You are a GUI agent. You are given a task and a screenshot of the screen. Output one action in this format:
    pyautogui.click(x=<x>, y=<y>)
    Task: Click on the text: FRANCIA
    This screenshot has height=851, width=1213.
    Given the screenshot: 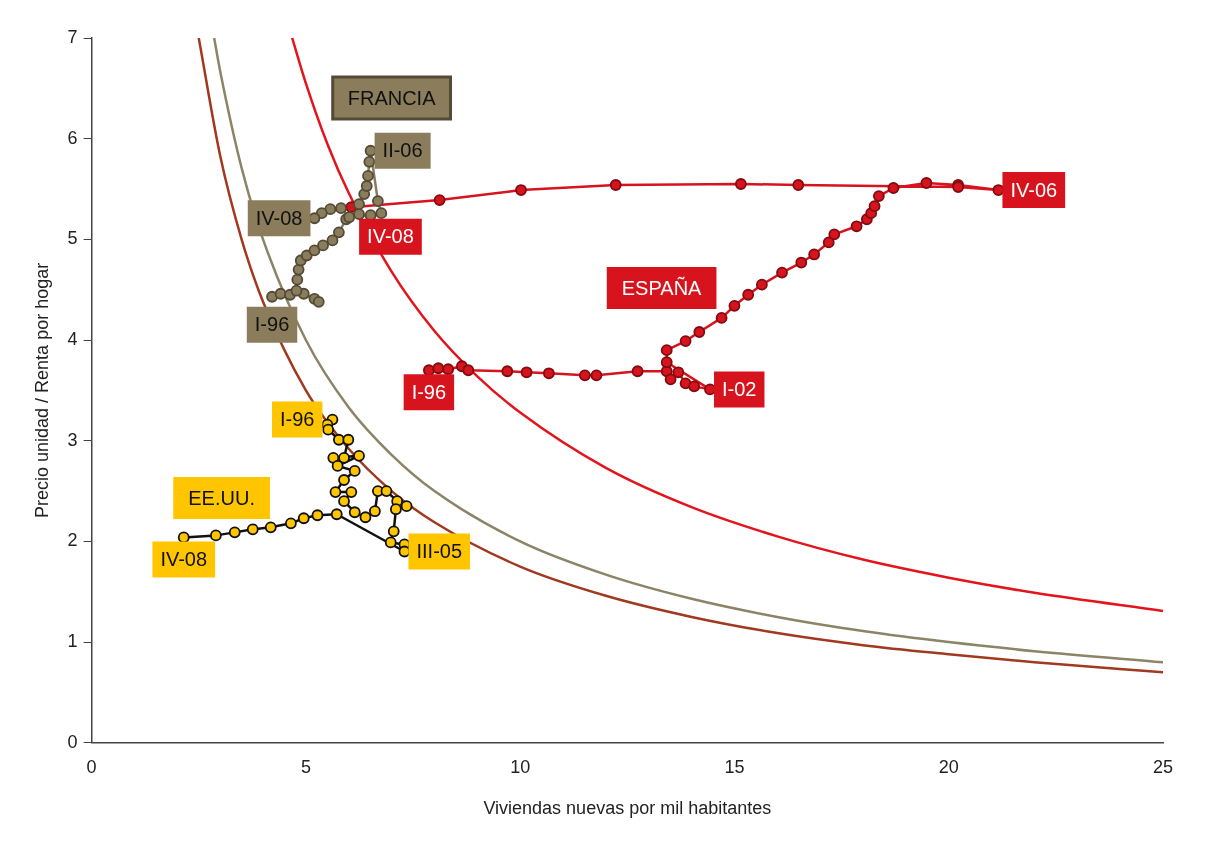 What is the action you would take?
    pyautogui.click(x=392, y=97)
    